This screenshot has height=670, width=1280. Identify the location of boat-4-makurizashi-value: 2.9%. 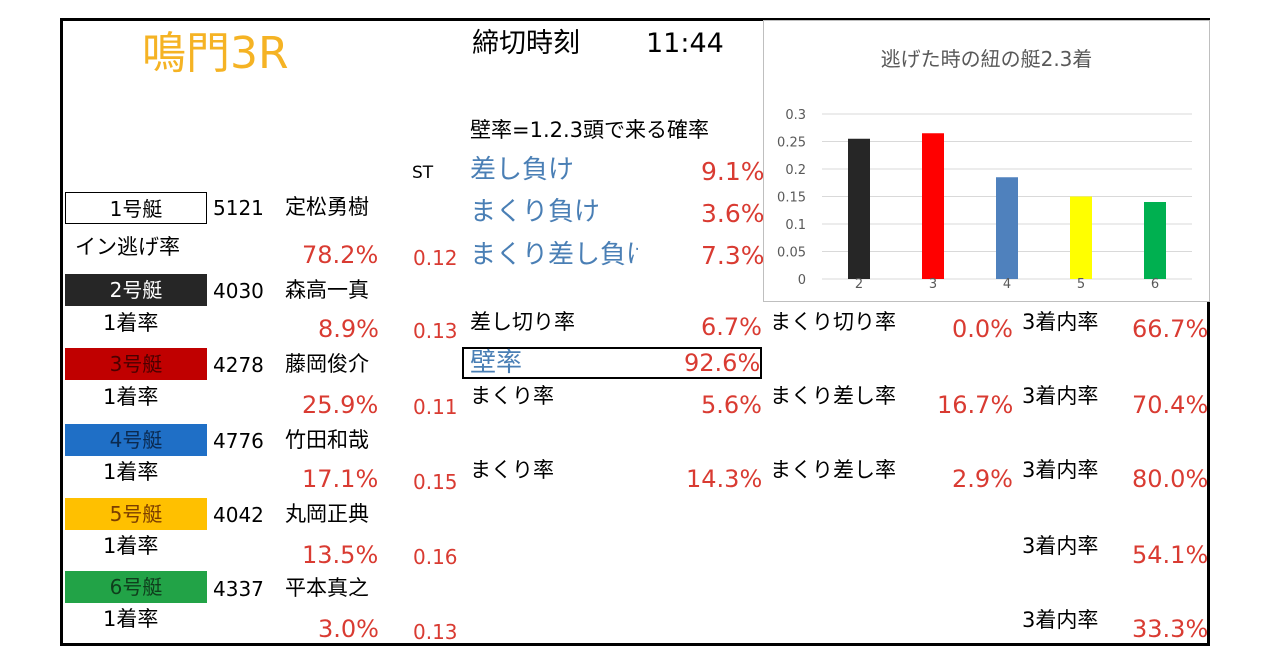
(982, 479).